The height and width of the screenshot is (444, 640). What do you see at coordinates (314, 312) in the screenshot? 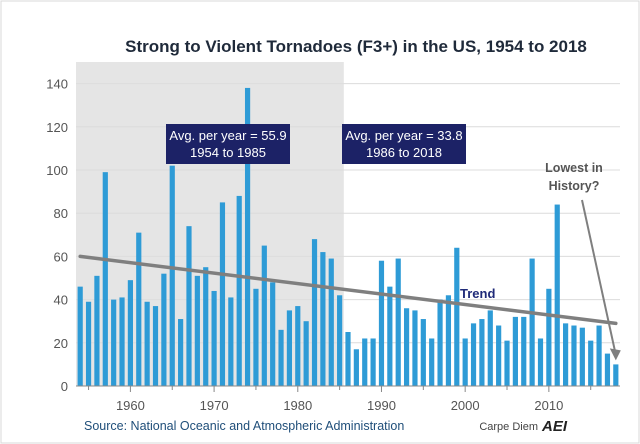
I see `bar-1982` at bounding box center [314, 312].